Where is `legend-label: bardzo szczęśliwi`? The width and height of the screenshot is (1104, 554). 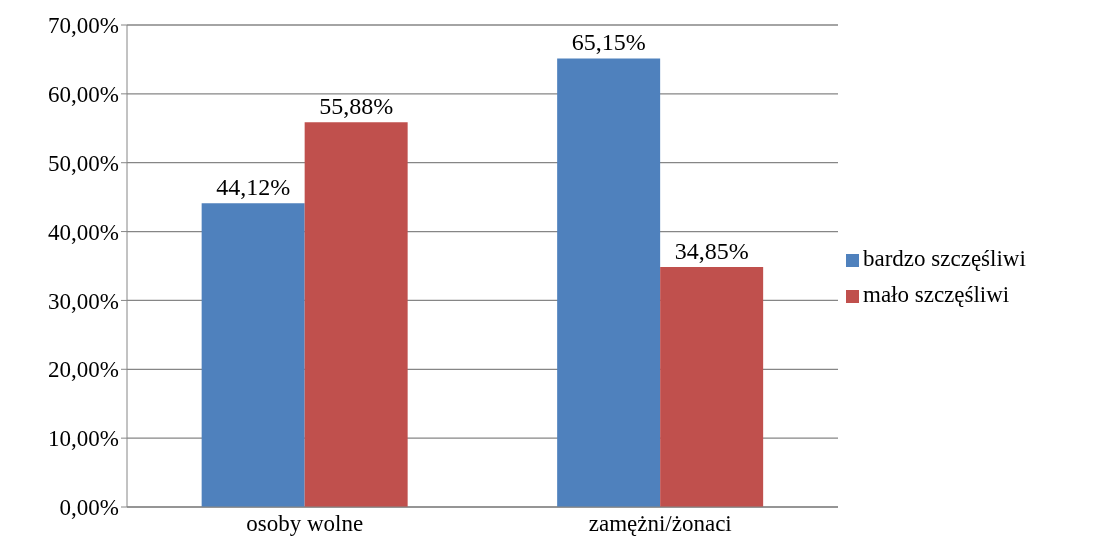 legend-label: bardzo szczęśliwi is located at coordinates (944, 258).